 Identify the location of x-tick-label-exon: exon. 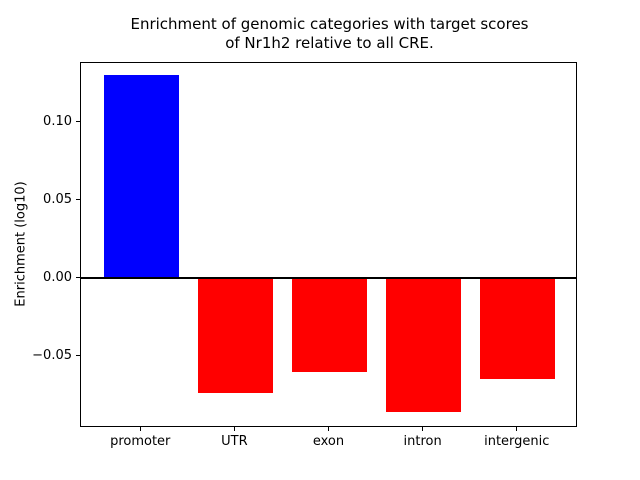
(328, 441).